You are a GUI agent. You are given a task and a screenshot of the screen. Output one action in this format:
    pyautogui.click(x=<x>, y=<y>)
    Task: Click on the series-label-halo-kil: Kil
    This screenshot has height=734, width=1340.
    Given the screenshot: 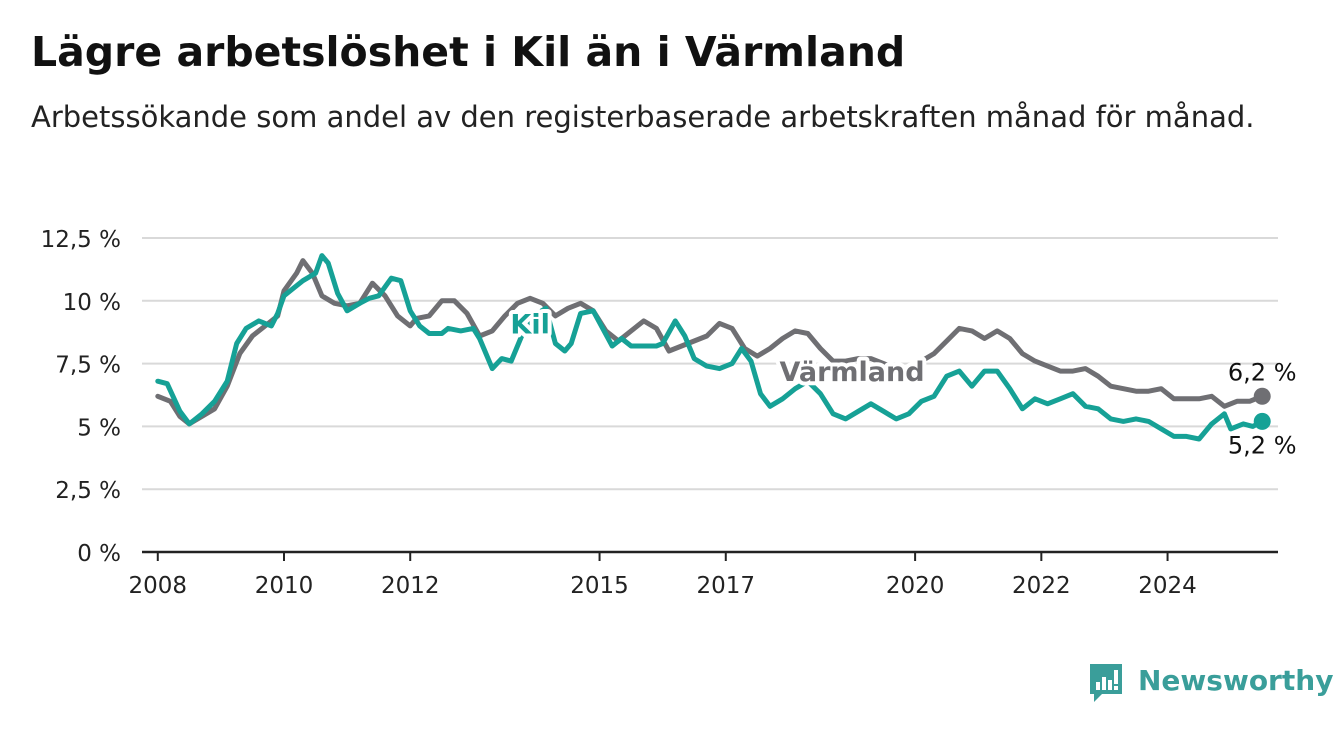 What is the action you would take?
    pyautogui.click(x=529, y=324)
    